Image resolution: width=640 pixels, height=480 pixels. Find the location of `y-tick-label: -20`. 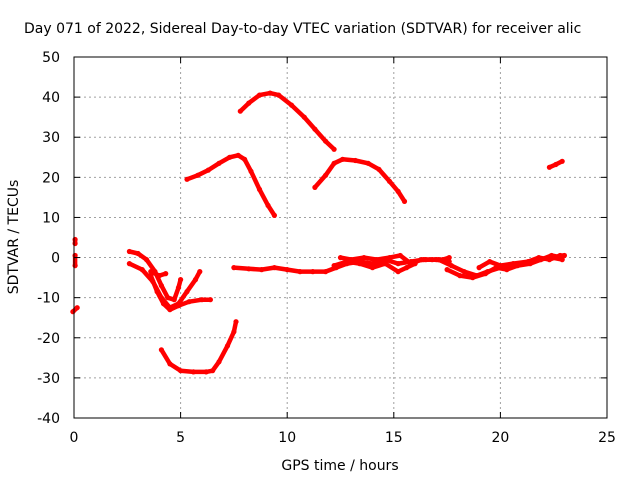

y-tick-label: -20 is located at coordinates (48, 339).